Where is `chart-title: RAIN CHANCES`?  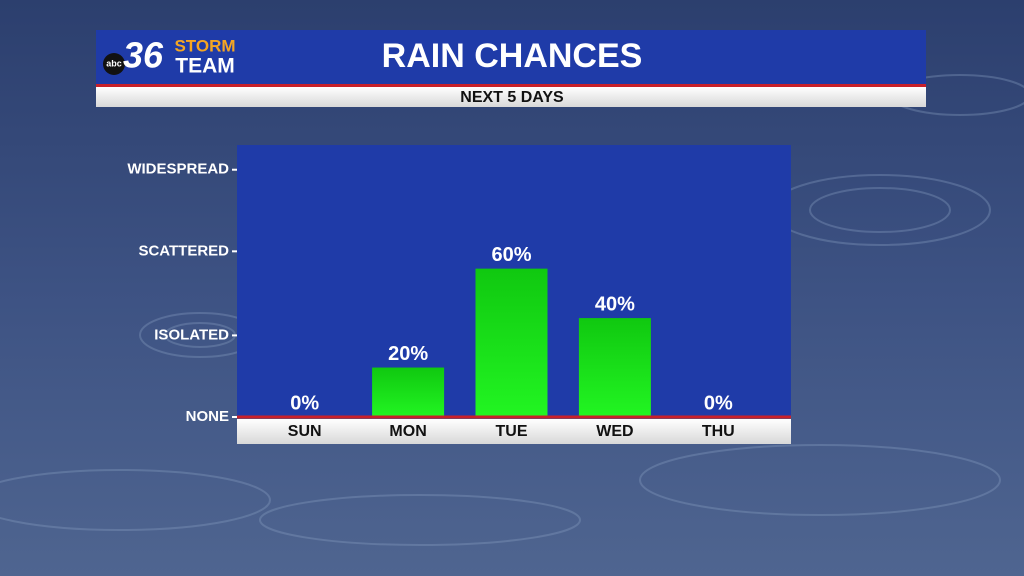
chart-title: RAIN CHANCES is located at coordinates (512, 56).